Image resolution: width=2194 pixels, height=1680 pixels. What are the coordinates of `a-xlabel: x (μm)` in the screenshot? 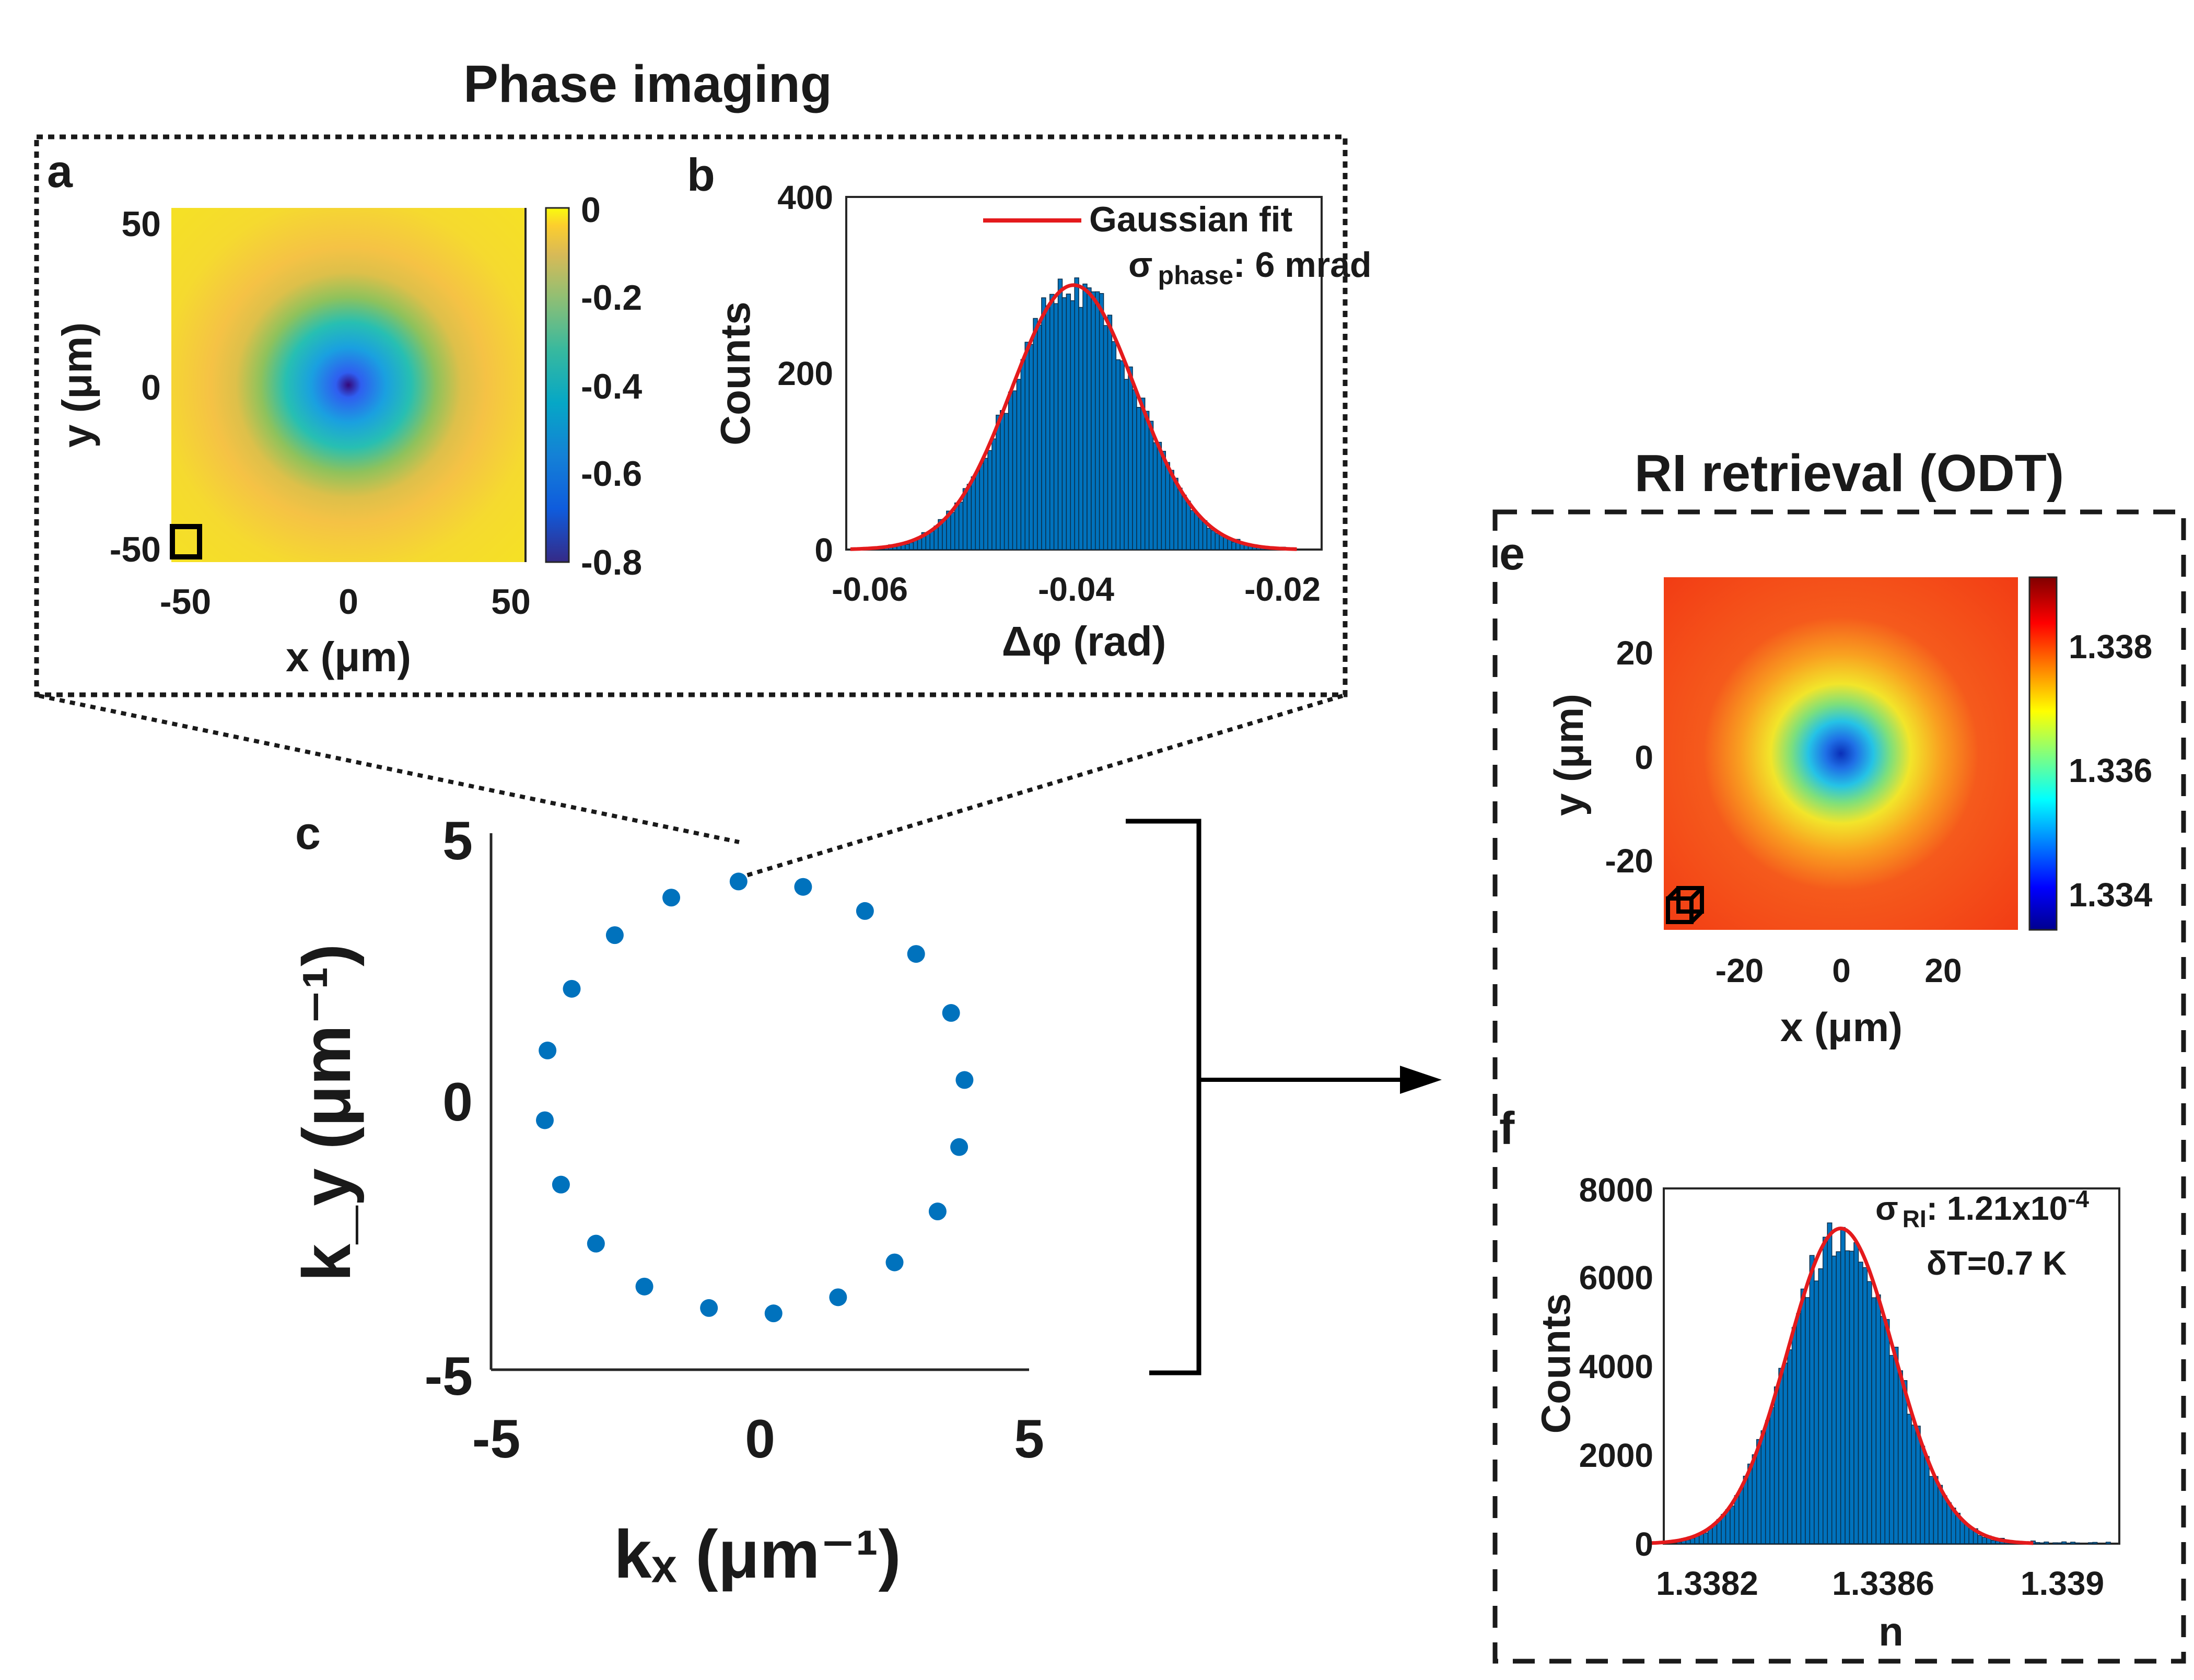 It's located at (348, 657).